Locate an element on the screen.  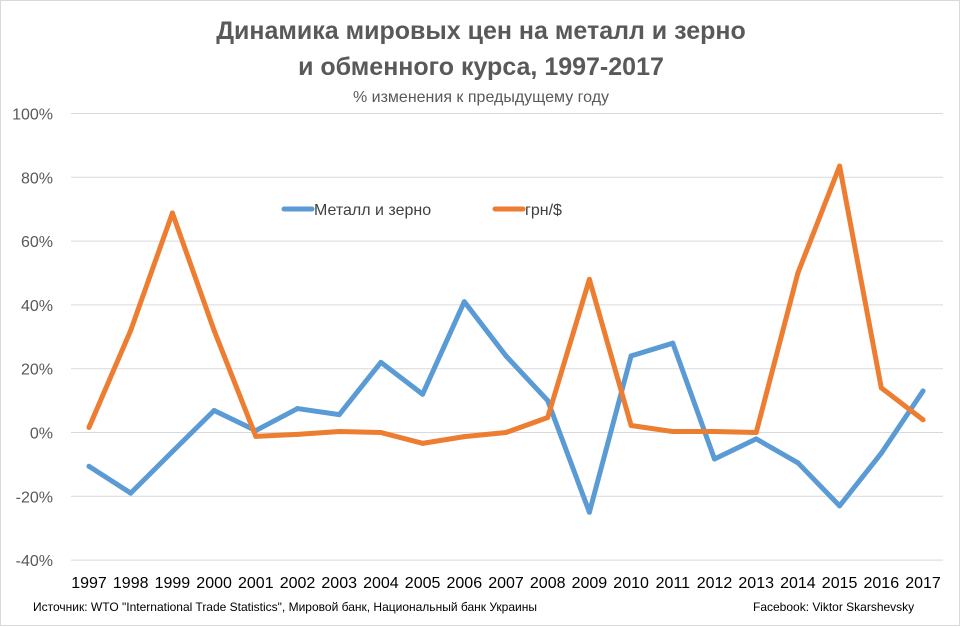
x-tick-label: 2006 is located at coordinates (465, 583).